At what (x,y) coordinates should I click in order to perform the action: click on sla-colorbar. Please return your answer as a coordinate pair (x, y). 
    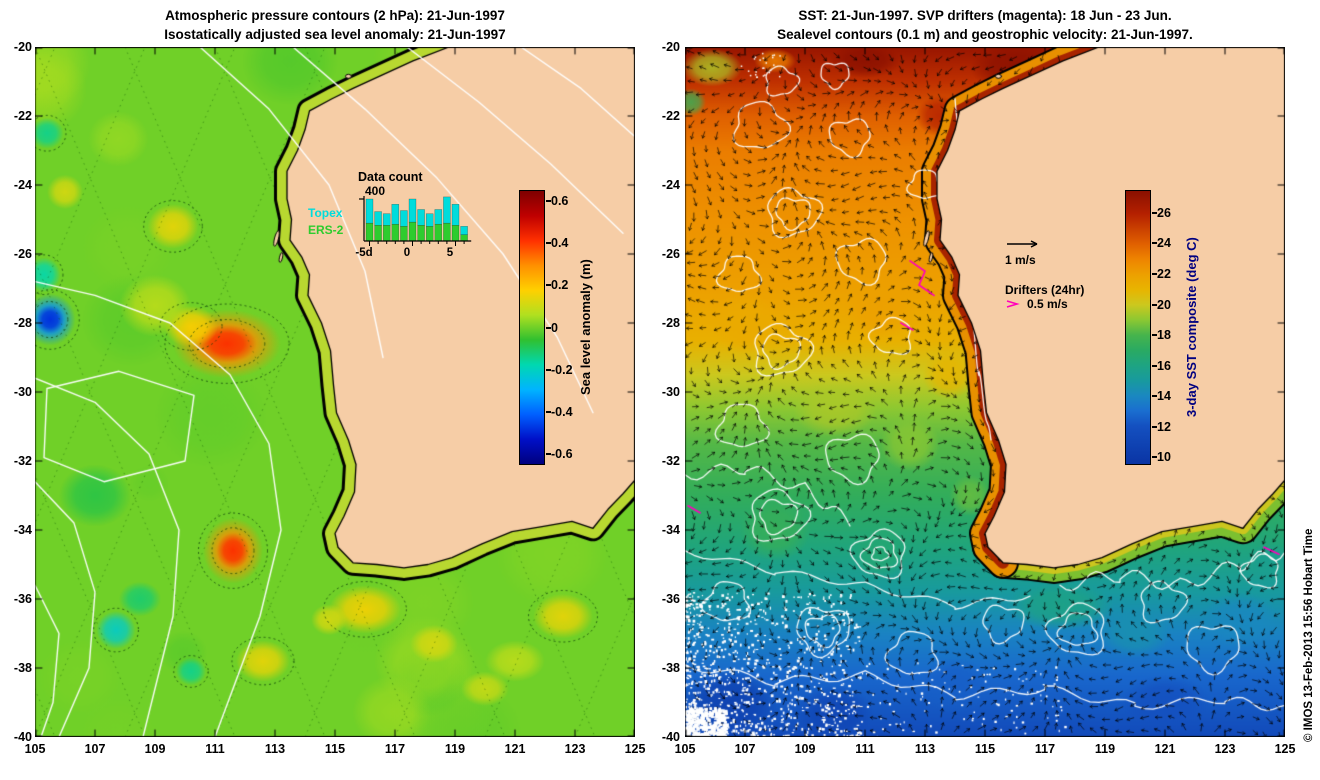
    Looking at the image, I should click on (532, 327).